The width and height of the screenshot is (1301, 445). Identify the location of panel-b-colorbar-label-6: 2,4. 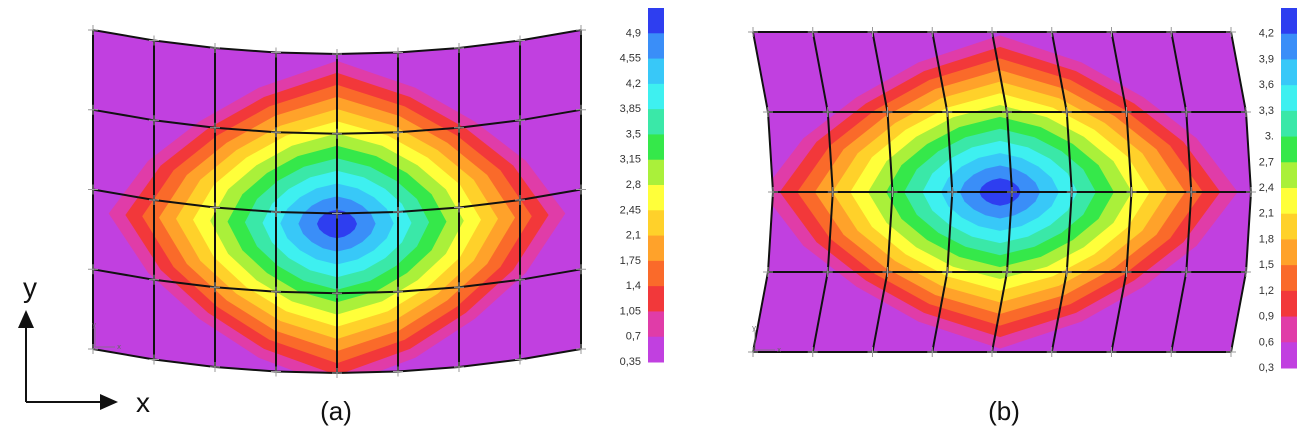
(1266, 188).